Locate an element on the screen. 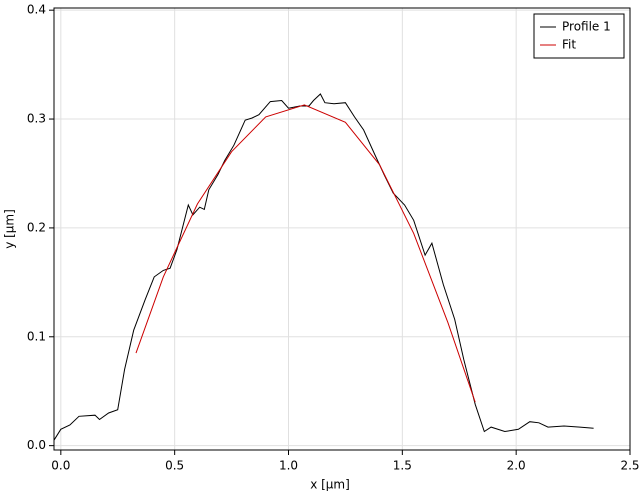 This screenshot has width=640, height=496. x-tick-label: 2.5 is located at coordinates (629, 466).